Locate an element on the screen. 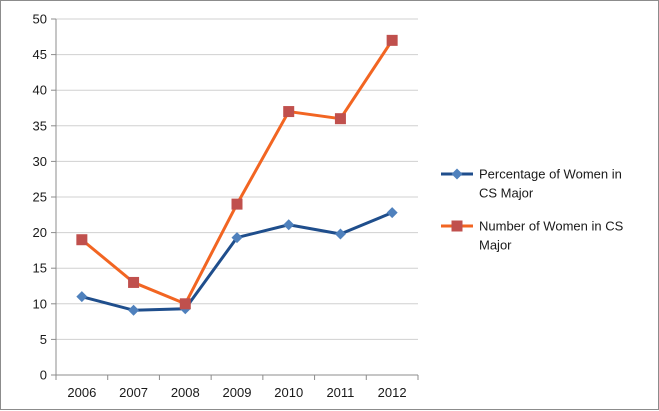 This screenshot has height=411, width=659. y-tick-label: 45 is located at coordinates (40, 54).